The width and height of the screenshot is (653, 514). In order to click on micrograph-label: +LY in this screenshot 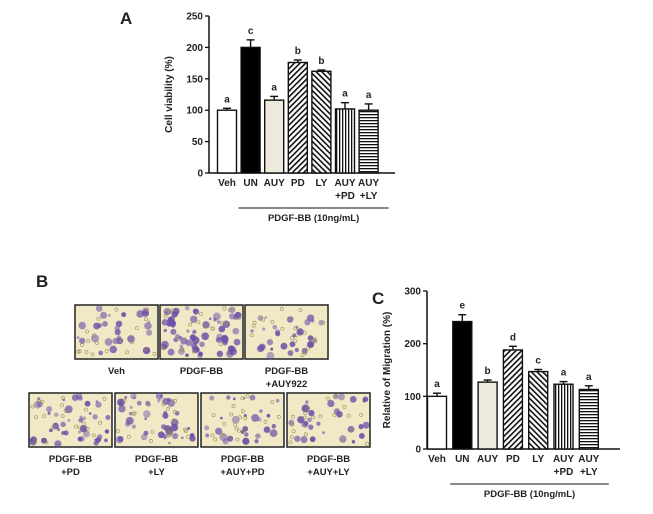, I will do `click(156, 472)`.